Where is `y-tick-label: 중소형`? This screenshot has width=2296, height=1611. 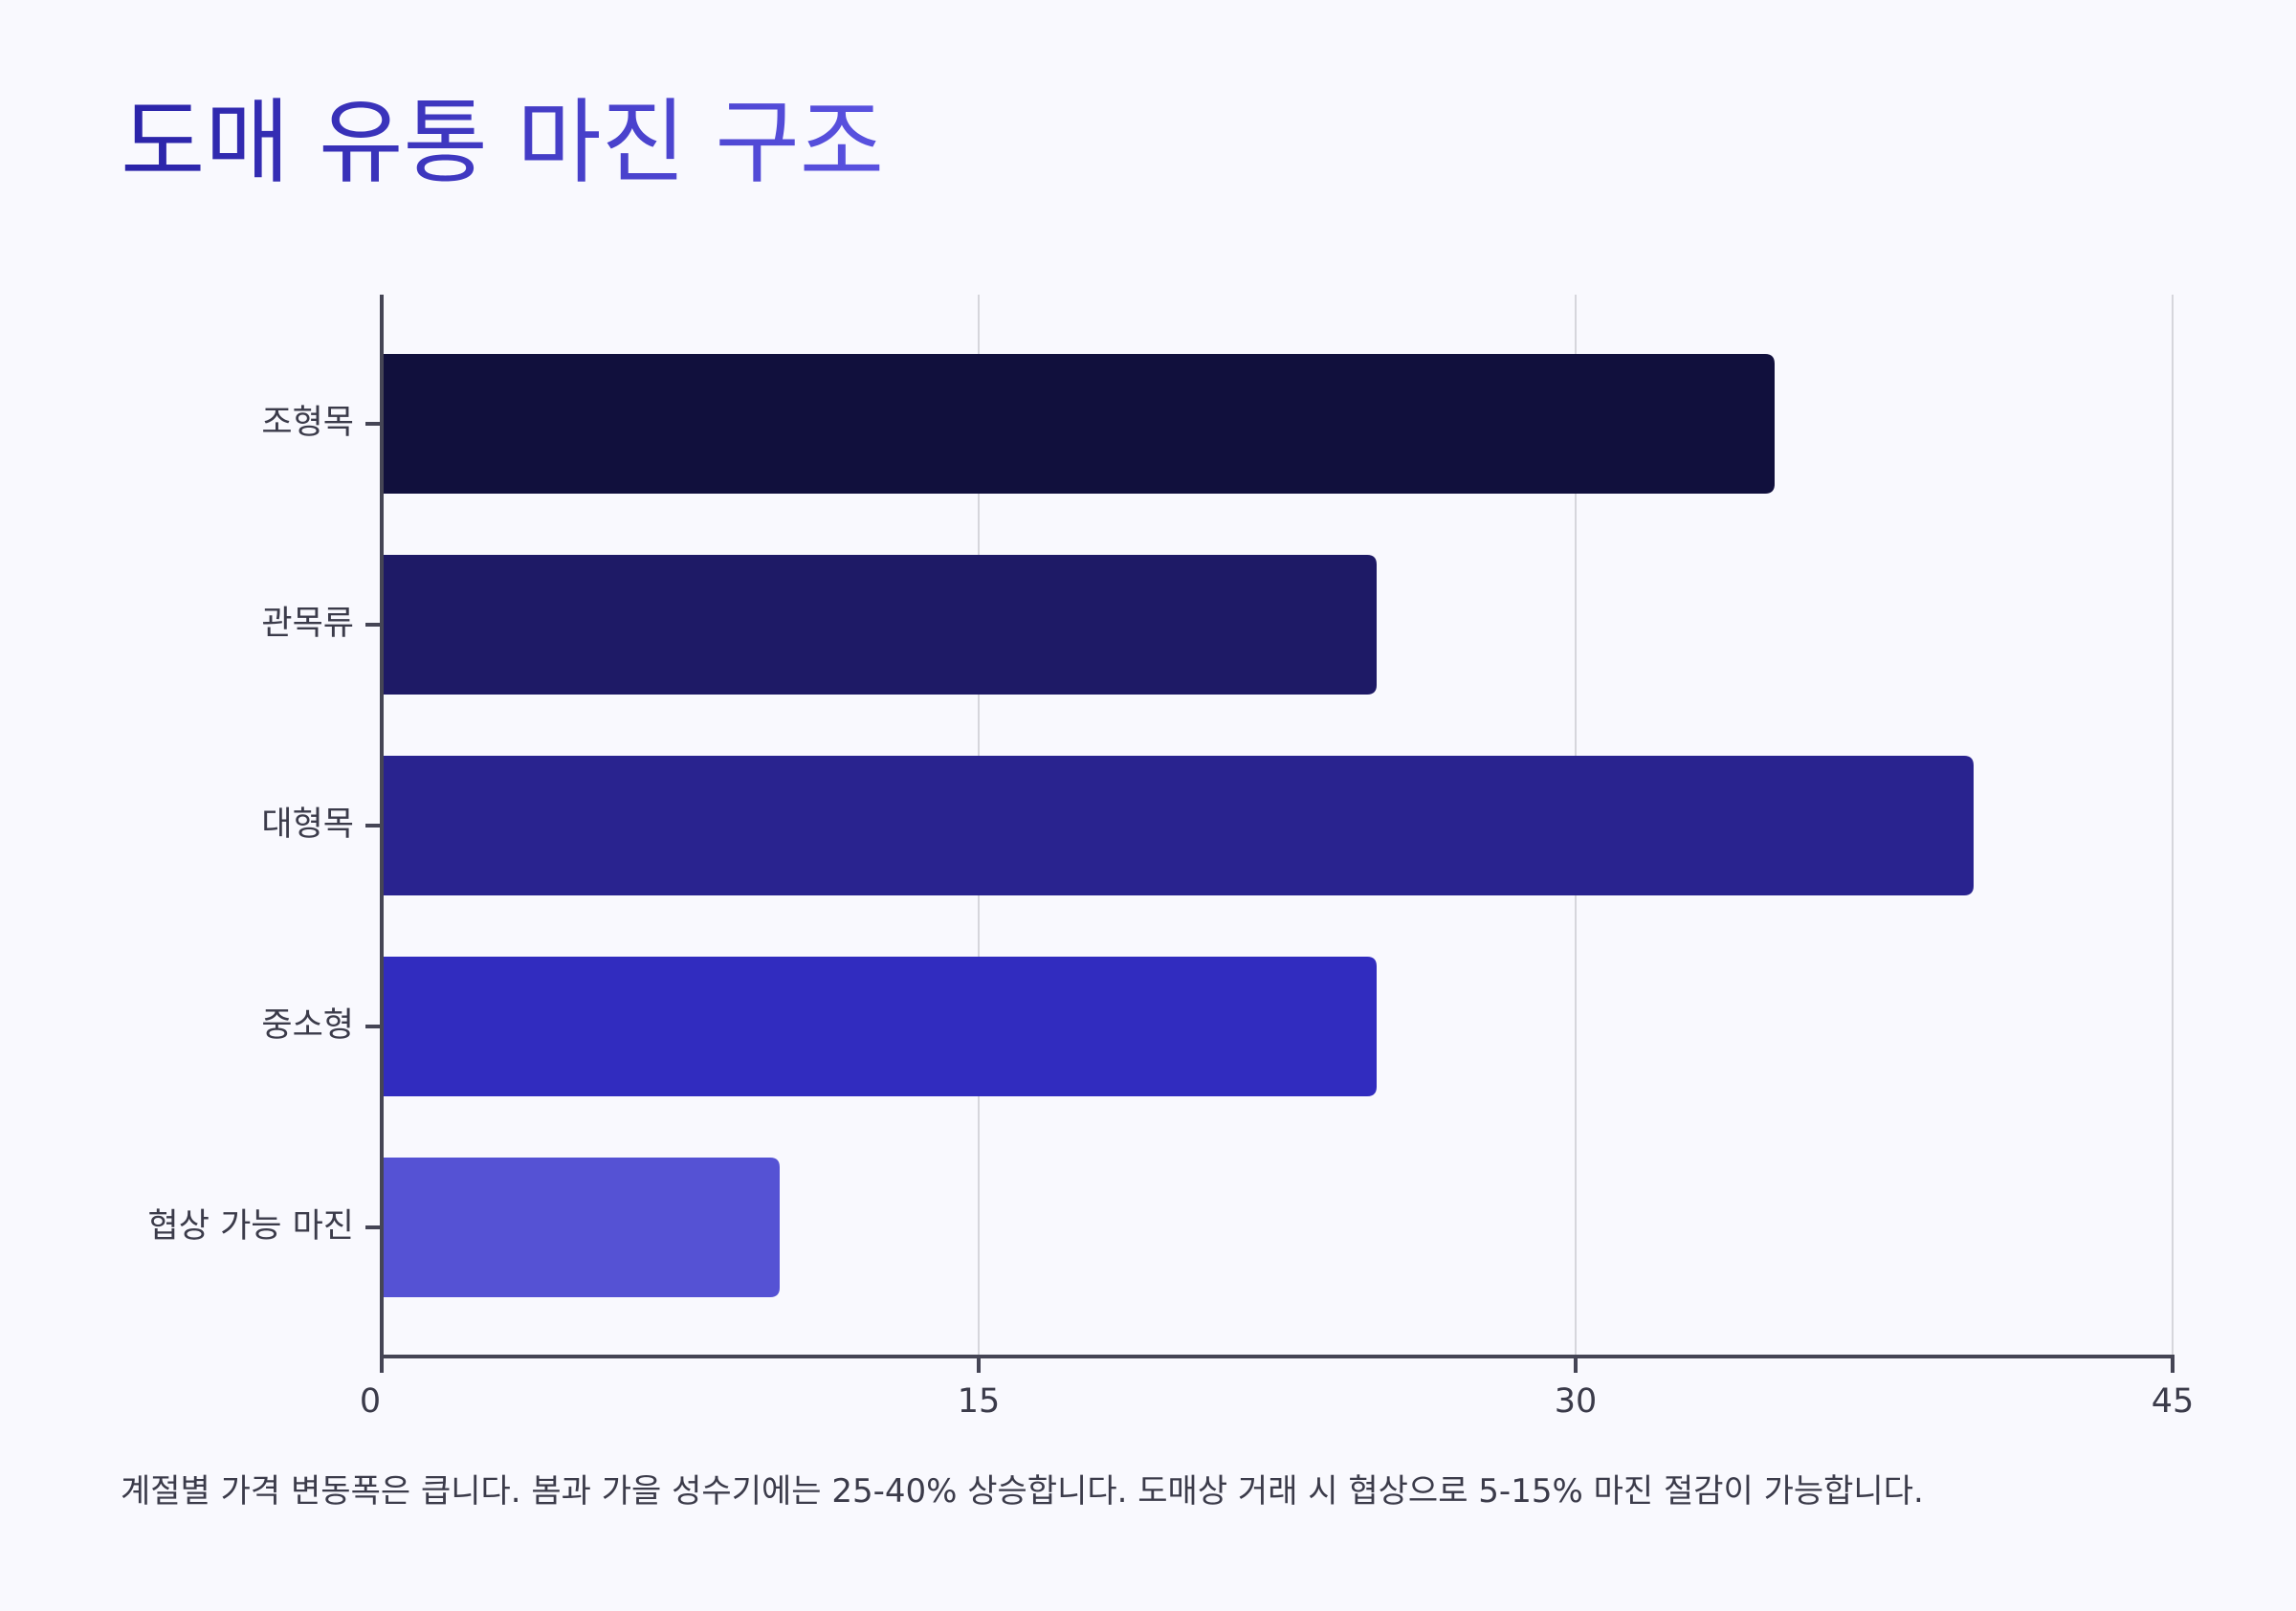 y-tick-label: 중소형 is located at coordinates (307, 1025).